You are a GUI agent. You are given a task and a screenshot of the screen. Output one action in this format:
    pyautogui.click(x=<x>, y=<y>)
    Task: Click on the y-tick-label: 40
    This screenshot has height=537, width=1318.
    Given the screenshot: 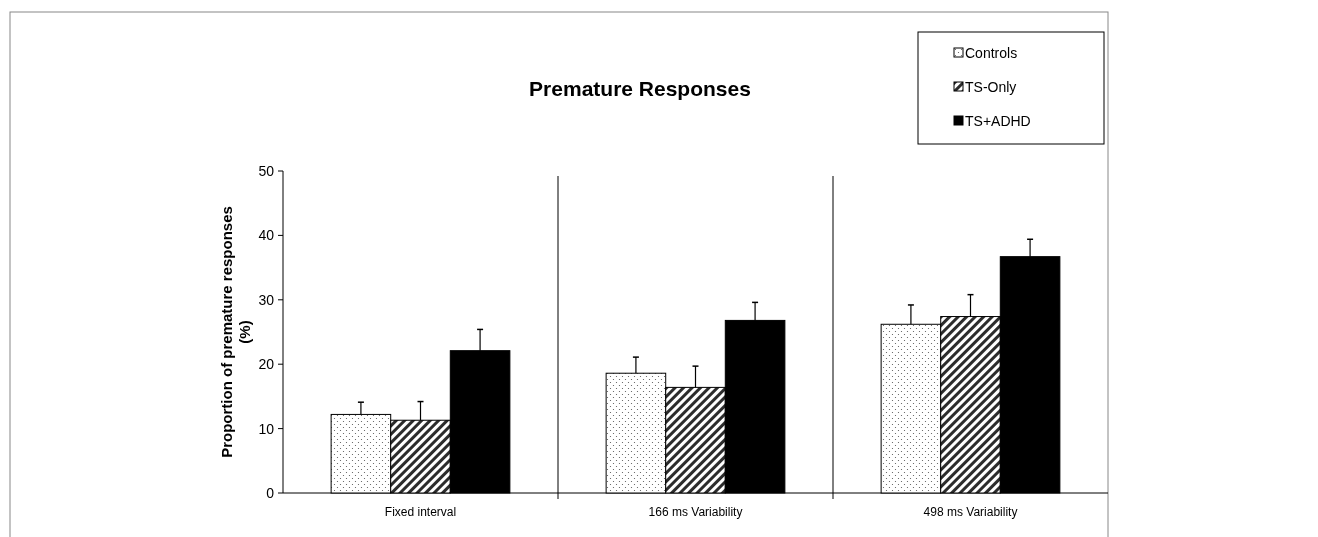 What is the action you would take?
    pyautogui.click(x=266, y=235)
    